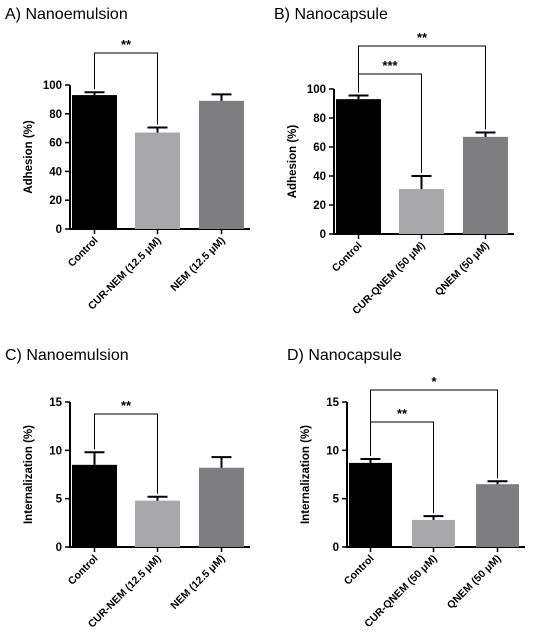 The width and height of the screenshot is (550, 636). I want to click on panel-title: B) Nanocapsule, so click(331, 14).